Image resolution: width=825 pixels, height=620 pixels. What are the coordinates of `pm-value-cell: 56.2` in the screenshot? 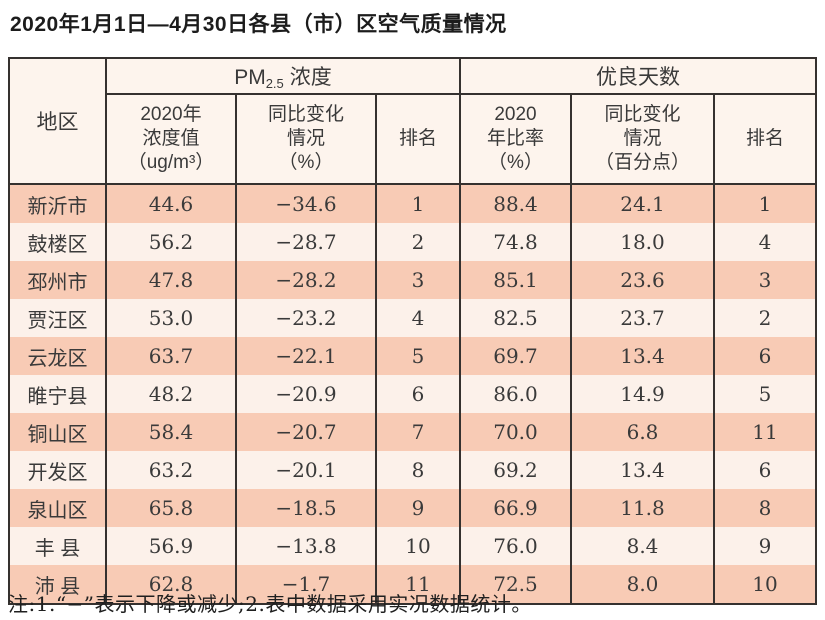 It's located at (171, 242).